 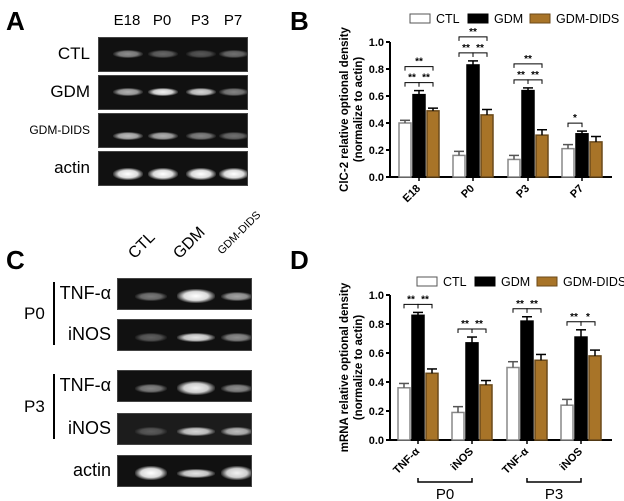 What do you see at coordinates (15, 260) in the screenshot?
I see `panel-letter-c: C` at bounding box center [15, 260].